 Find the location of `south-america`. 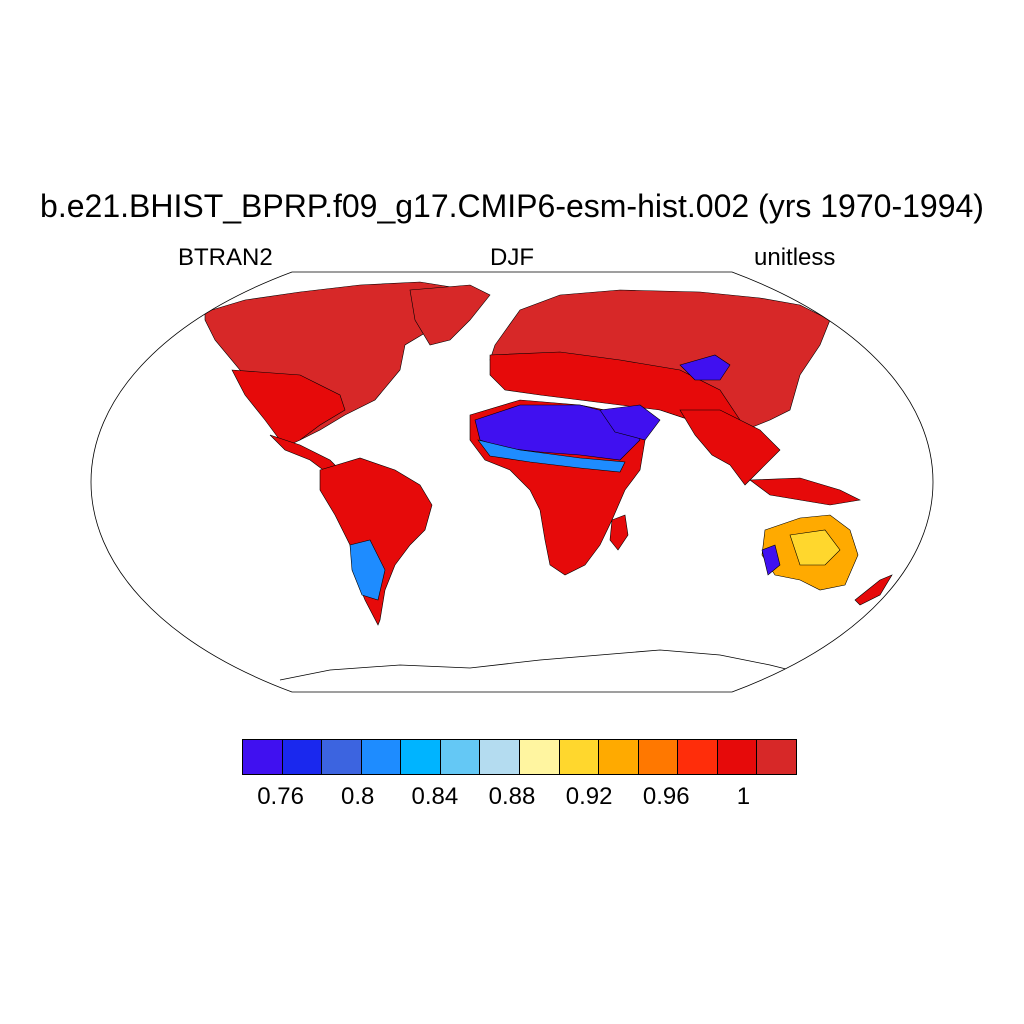

south-america is located at coordinates (376, 541).